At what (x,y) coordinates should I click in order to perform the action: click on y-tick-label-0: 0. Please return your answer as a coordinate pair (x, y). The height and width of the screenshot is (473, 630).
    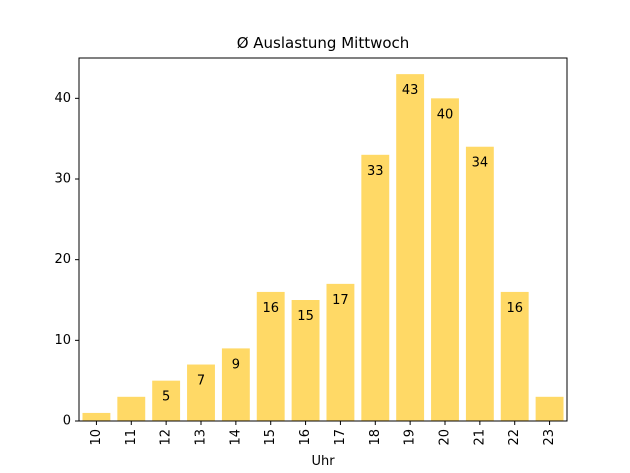
    Looking at the image, I should click on (67, 421).